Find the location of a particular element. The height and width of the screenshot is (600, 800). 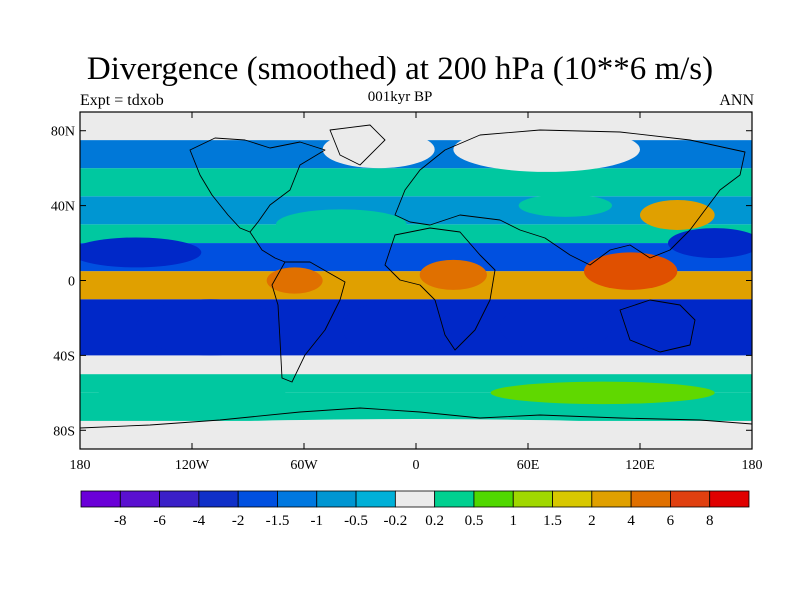

colorbar-label-14: 6 is located at coordinates (671, 521).